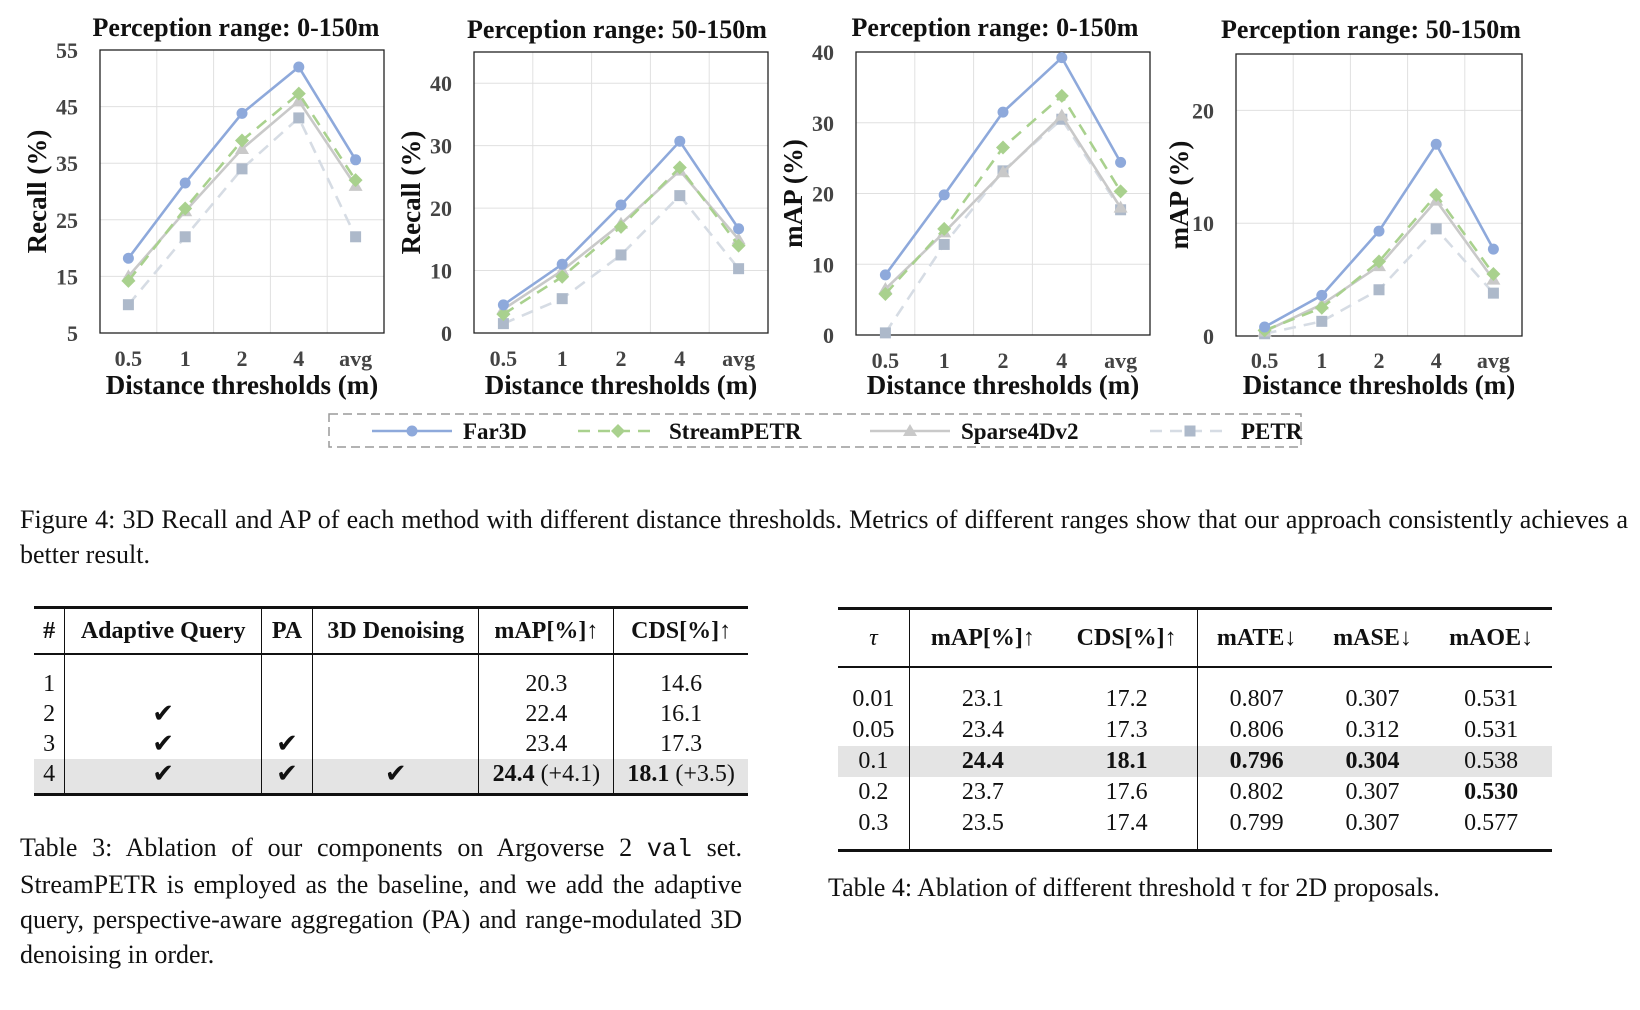  Describe the element at coordinates (669, 849) in the screenshot. I see `table-3-caption-code: val` at that location.